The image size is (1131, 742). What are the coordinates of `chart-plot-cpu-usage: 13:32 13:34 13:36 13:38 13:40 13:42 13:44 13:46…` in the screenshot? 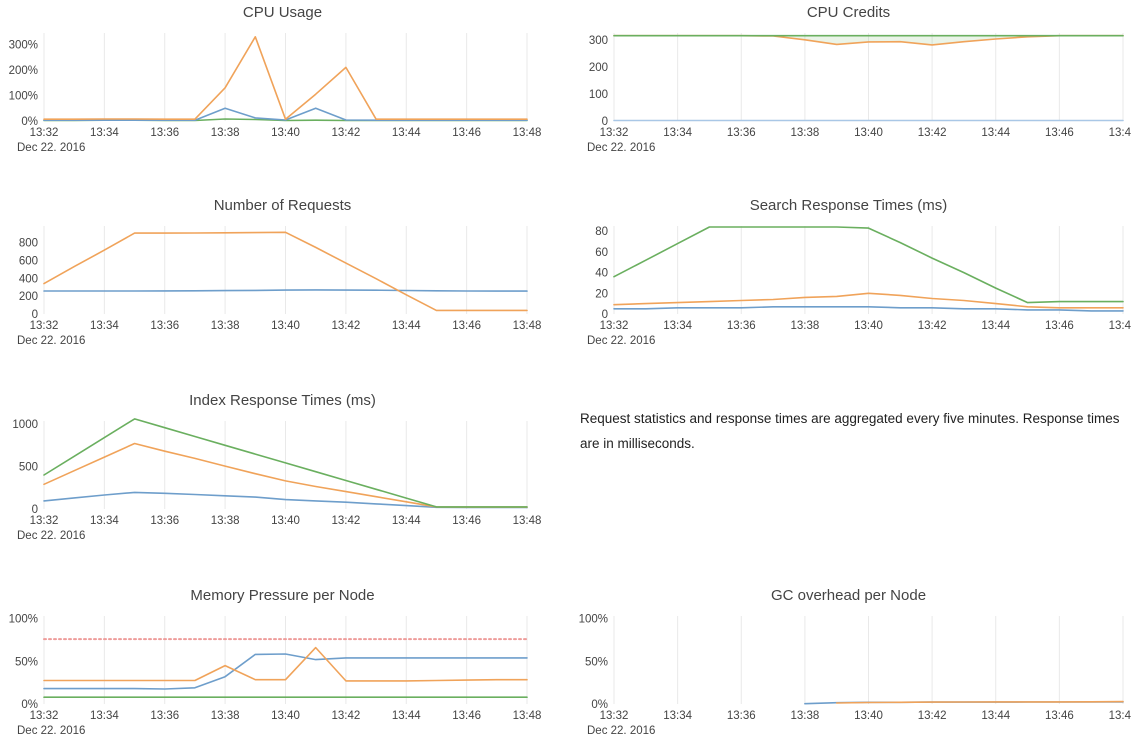 It's located at (282, 92).